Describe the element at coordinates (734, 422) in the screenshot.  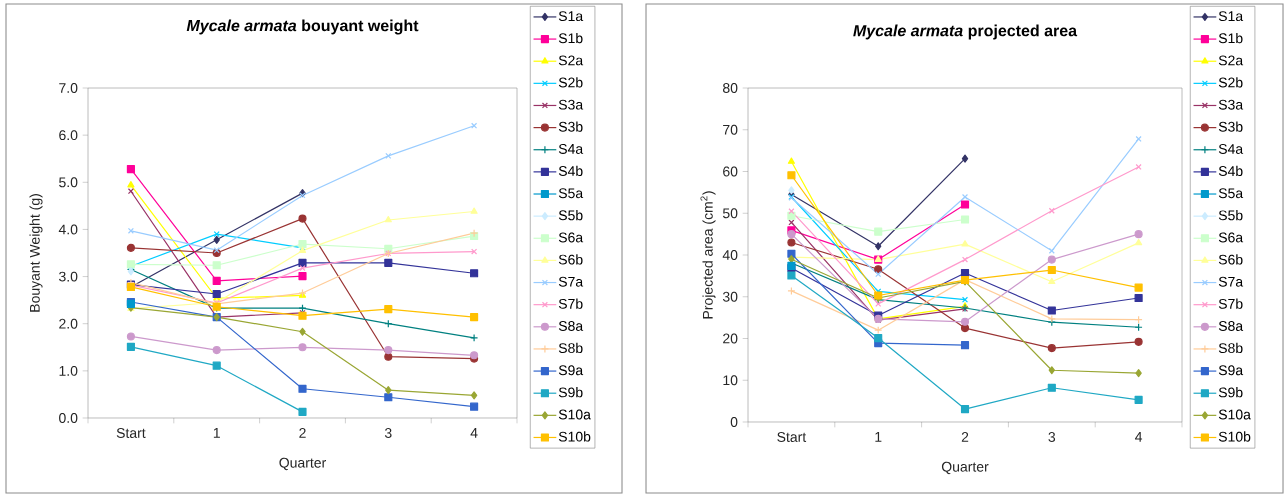
I see `y-tick-label: 0` at that location.